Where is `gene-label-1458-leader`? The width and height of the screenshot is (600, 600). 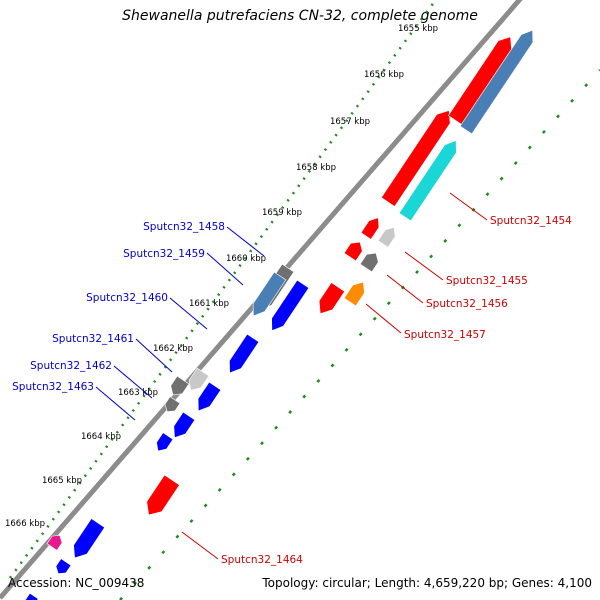 gene-label-1458-leader is located at coordinates (245, 241).